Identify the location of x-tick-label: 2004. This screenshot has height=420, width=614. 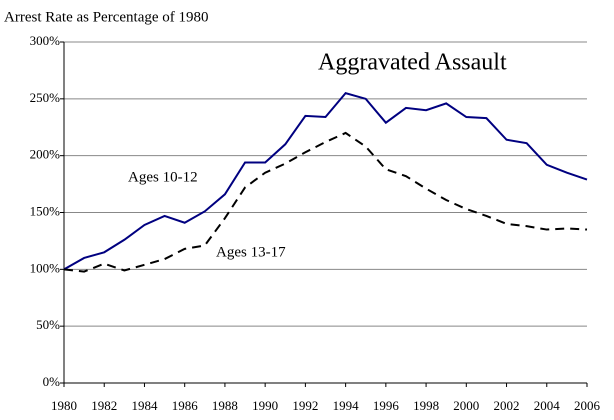
(547, 405).